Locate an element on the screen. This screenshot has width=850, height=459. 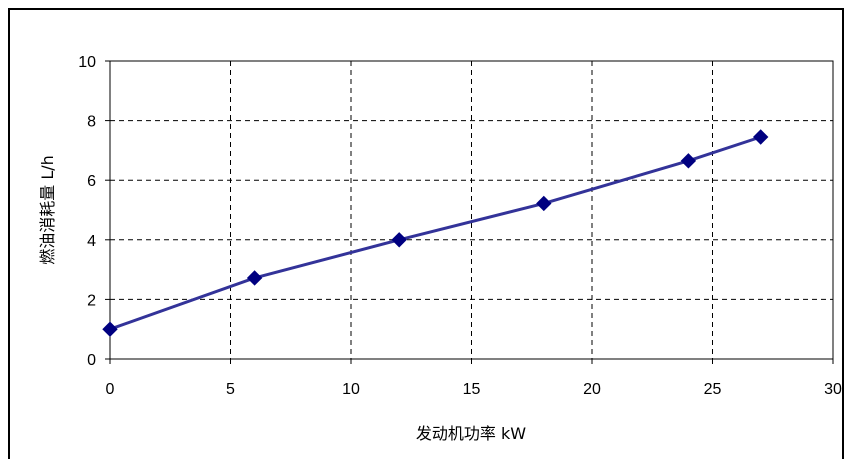
x-tick-label-0: 0 is located at coordinates (110, 389).